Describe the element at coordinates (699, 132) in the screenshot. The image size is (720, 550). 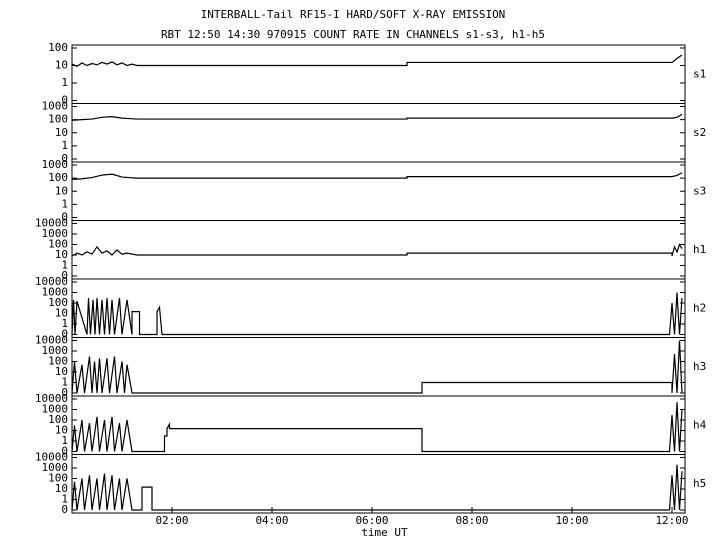
I see `panel-label: s2` at that location.